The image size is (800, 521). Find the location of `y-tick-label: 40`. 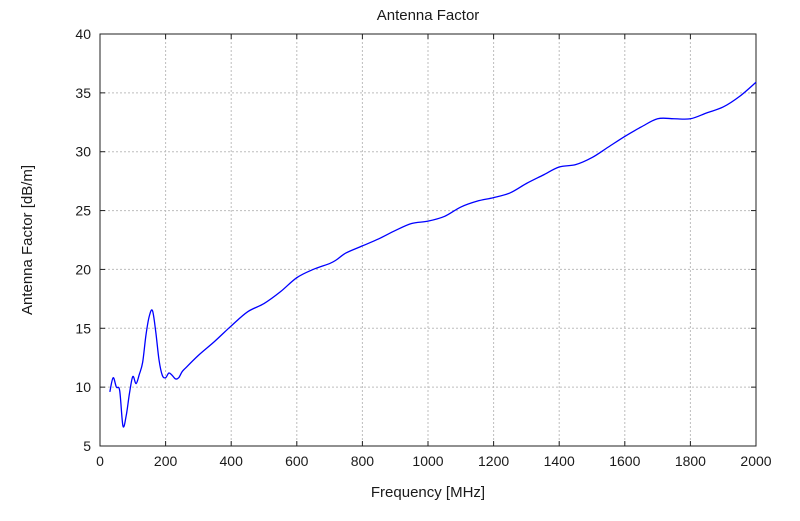

y-tick-label: 40 is located at coordinates (83, 34).